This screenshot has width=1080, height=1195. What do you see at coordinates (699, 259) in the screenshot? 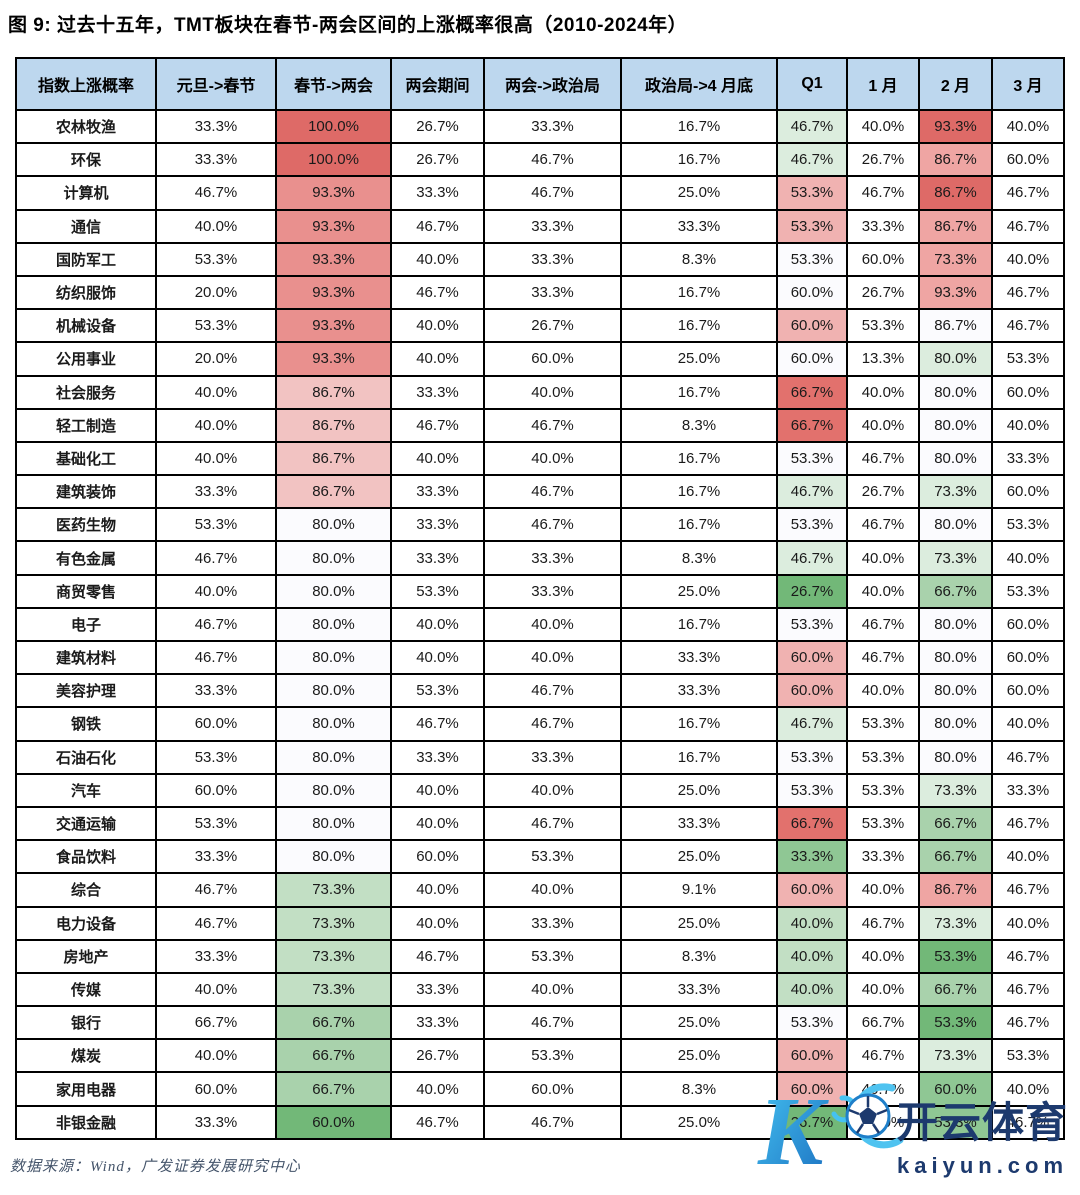
I see `value-cell: 8.3%` at bounding box center [699, 259].